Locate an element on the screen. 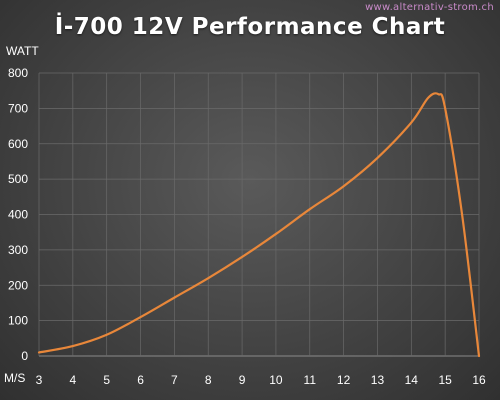  y-tick-label-800: 800 is located at coordinates (18, 73).